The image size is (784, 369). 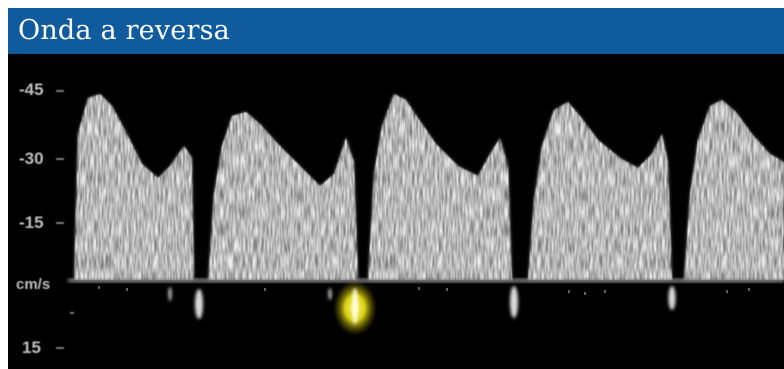 What do you see at coordinates (124, 31) in the screenshot?
I see `page-title: Onda a reversa` at bounding box center [124, 31].